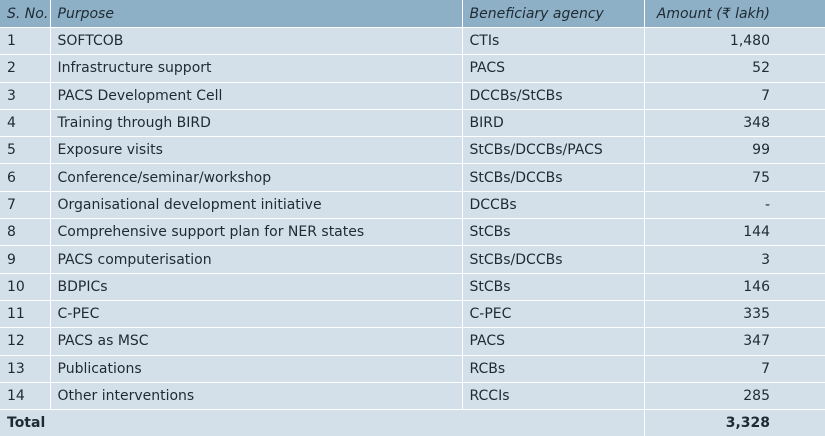 The image size is (825, 436). I want to click on table-row: 2 Infrastructure support PACS 52, so click(412, 68).